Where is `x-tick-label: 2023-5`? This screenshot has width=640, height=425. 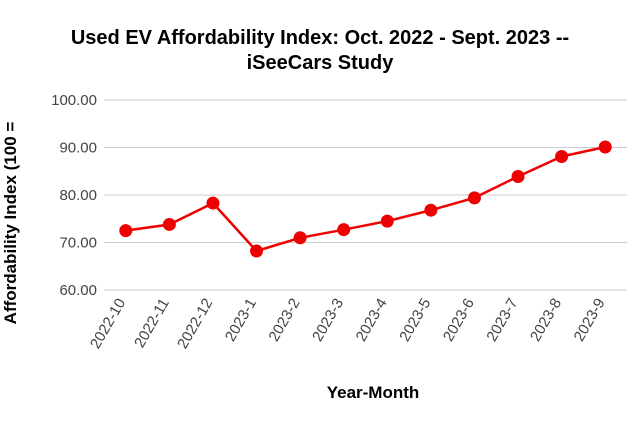
x-tick-label: 2023-5 is located at coordinates (415, 320).